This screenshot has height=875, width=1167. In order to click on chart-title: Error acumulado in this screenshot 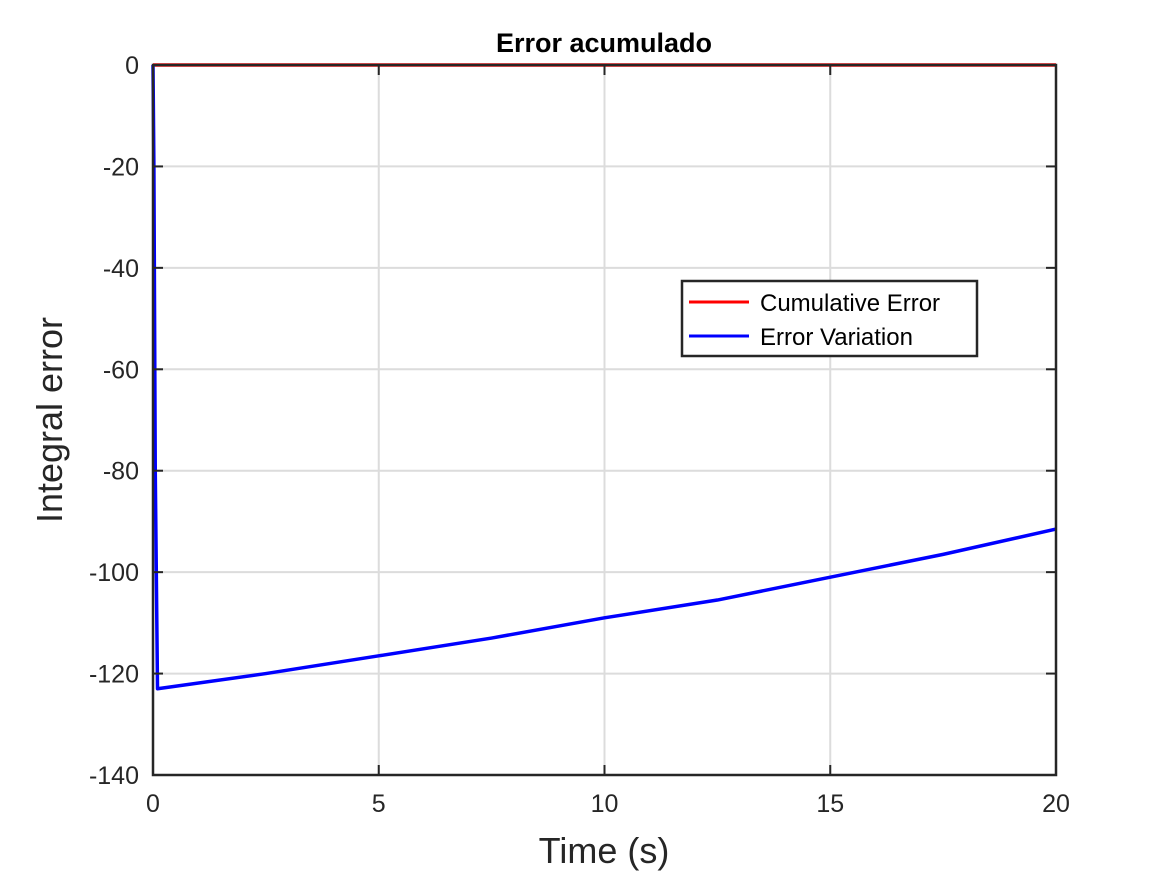, I will do `click(604, 43)`.